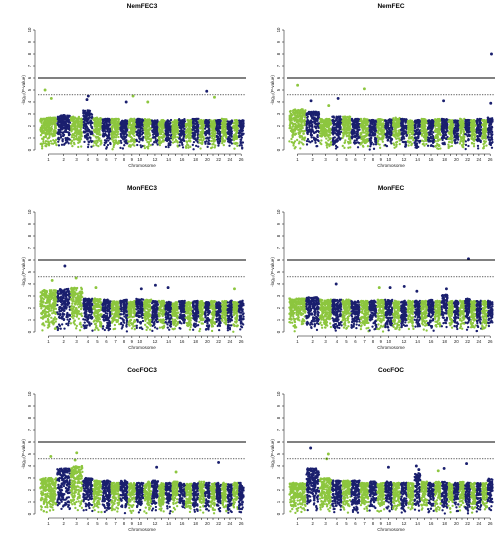 The width and height of the screenshot is (501, 550). Describe the element at coordinates (29, 89) in the screenshot. I see `y-tick-label: 5` at that location.